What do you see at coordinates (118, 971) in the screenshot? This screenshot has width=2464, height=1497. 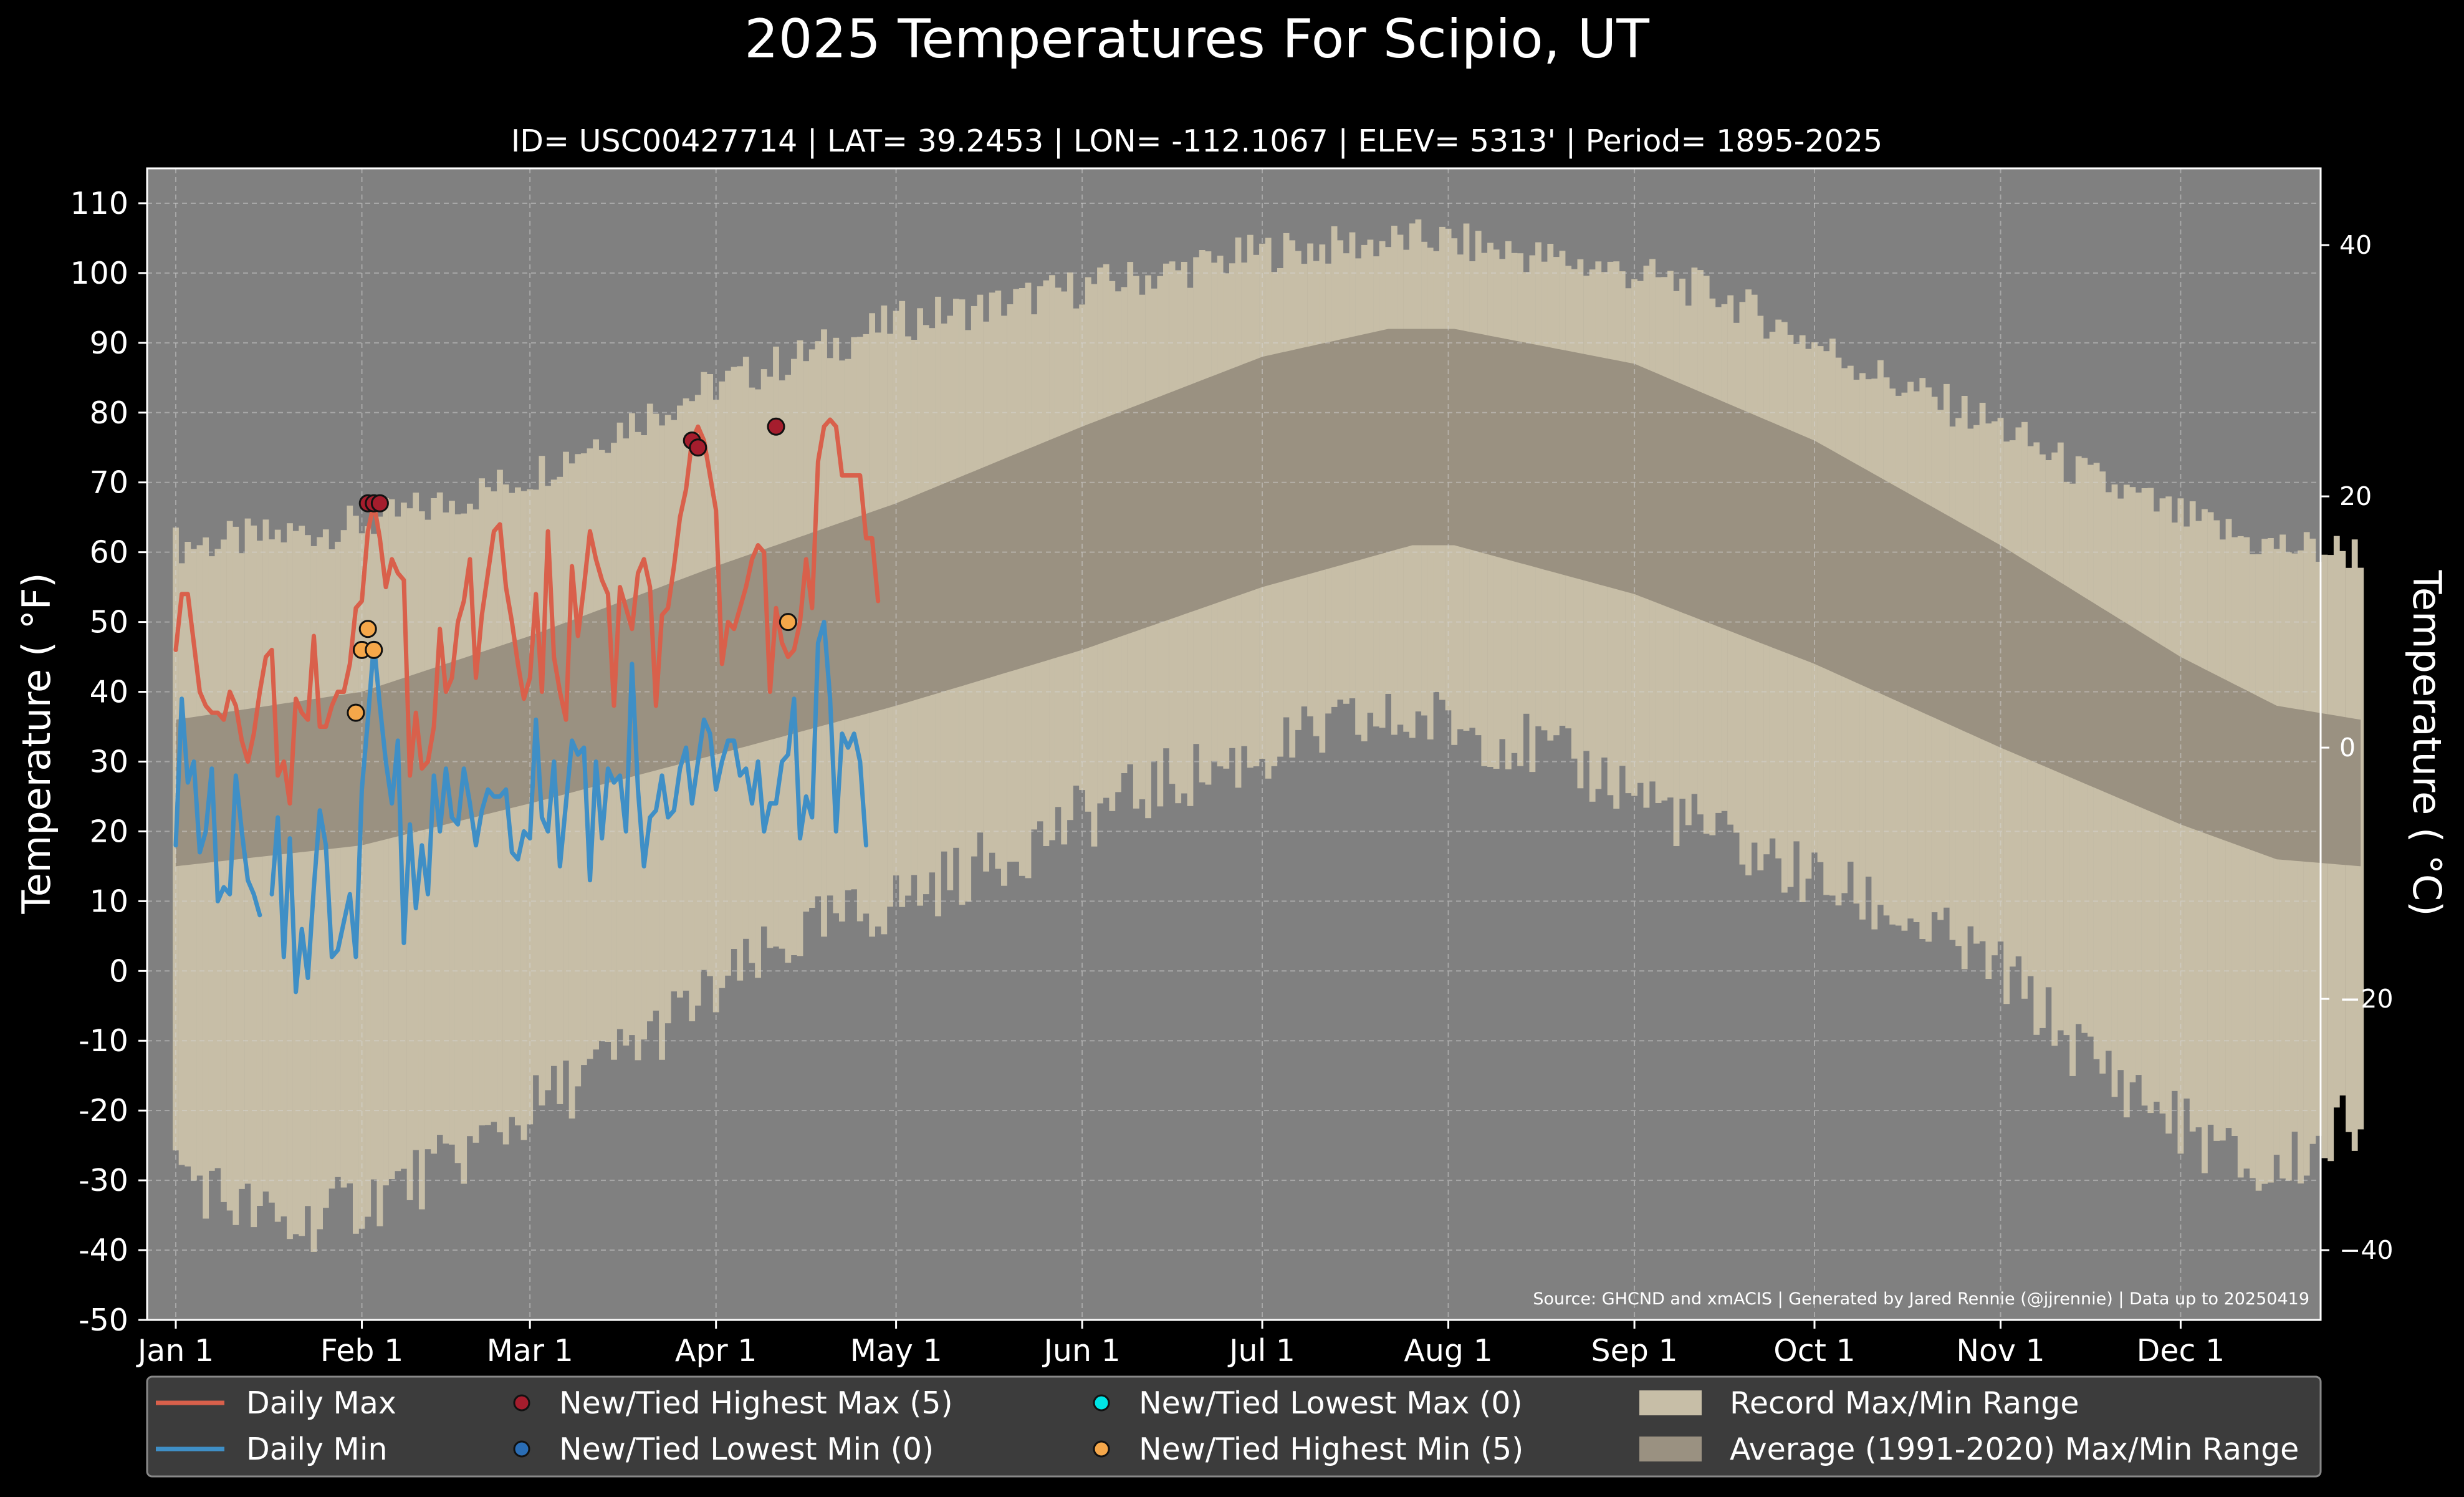 I see `y-tick-label: 0` at bounding box center [118, 971].